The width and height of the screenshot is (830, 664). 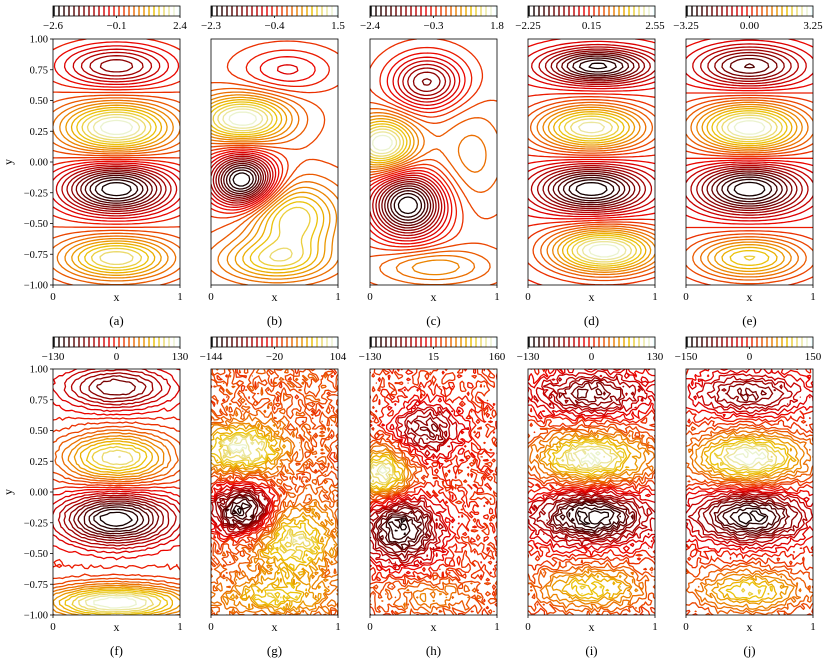 What do you see at coordinates (211, 26) in the screenshot?
I see `colorbar-tick-label: −2.3` at bounding box center [211, 26].